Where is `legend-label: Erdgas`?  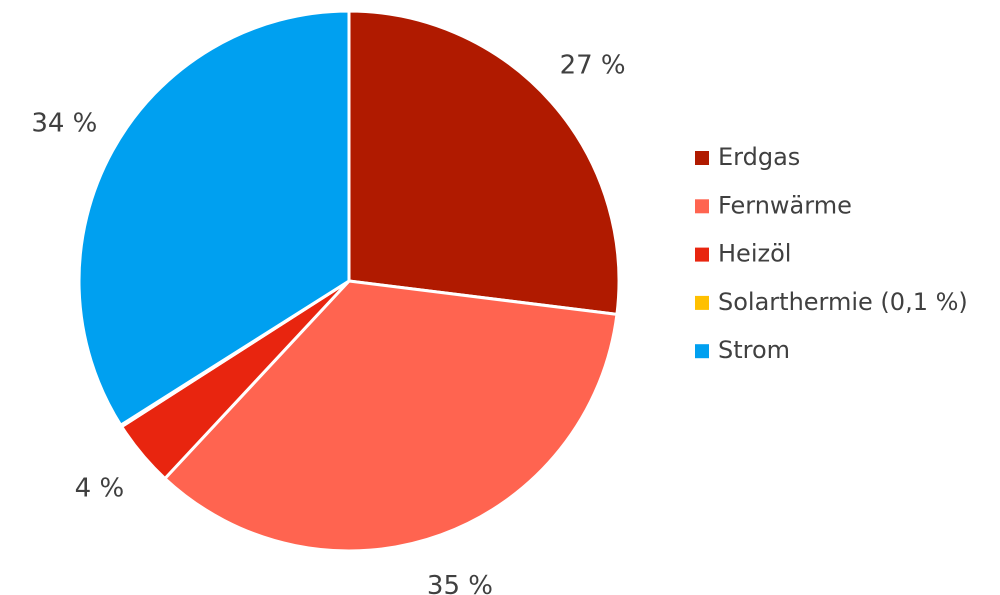
legend-label: Erdgas is located at coordinates (759, 157).